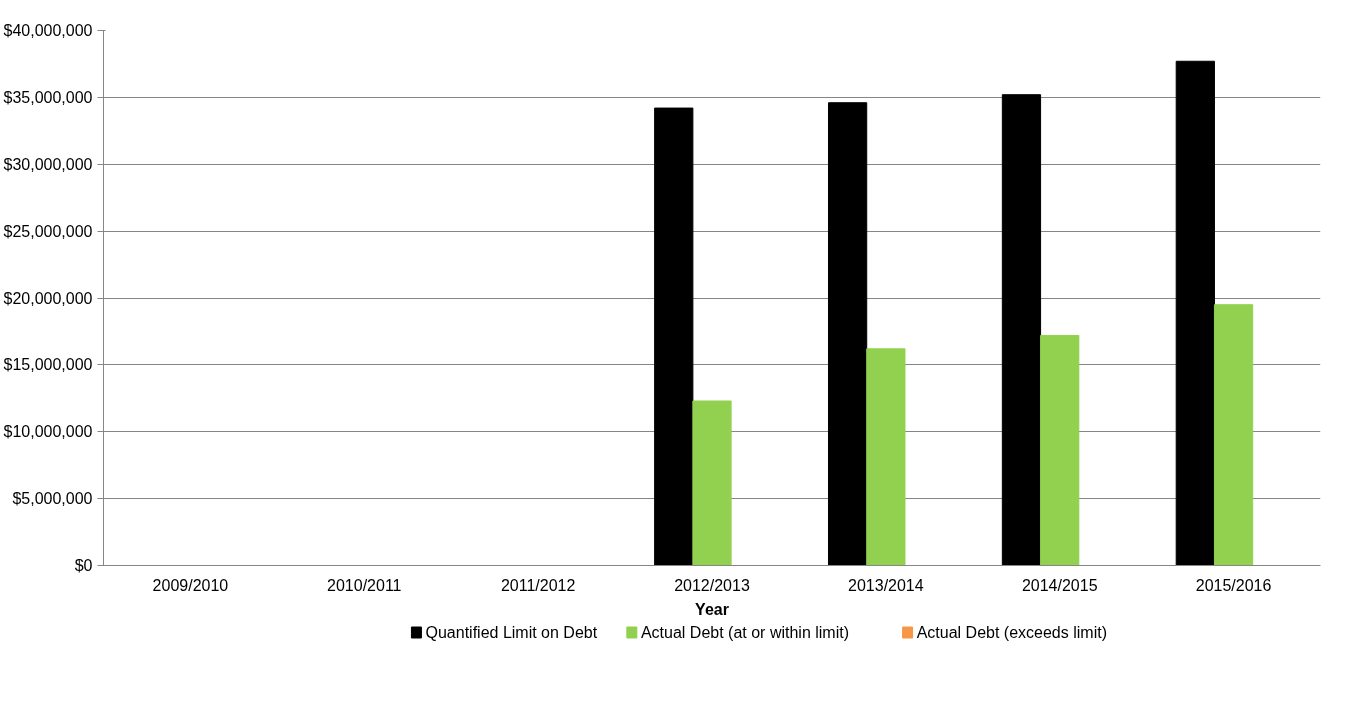  I want to click on x-tick-label: 2014/2015, so click(1059, 585).